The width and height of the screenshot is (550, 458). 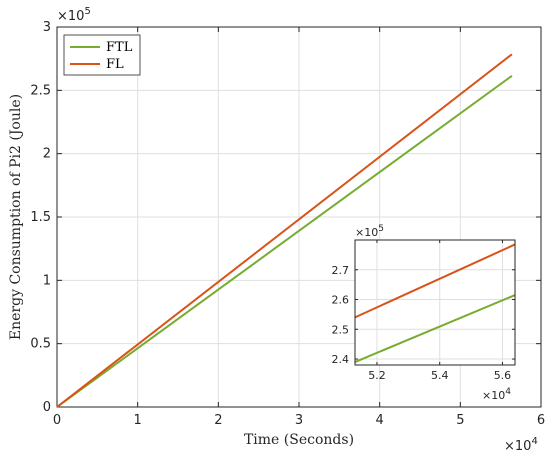 I want to click on inset-y-tick-label: 2.5, so click(x=341, y=329).